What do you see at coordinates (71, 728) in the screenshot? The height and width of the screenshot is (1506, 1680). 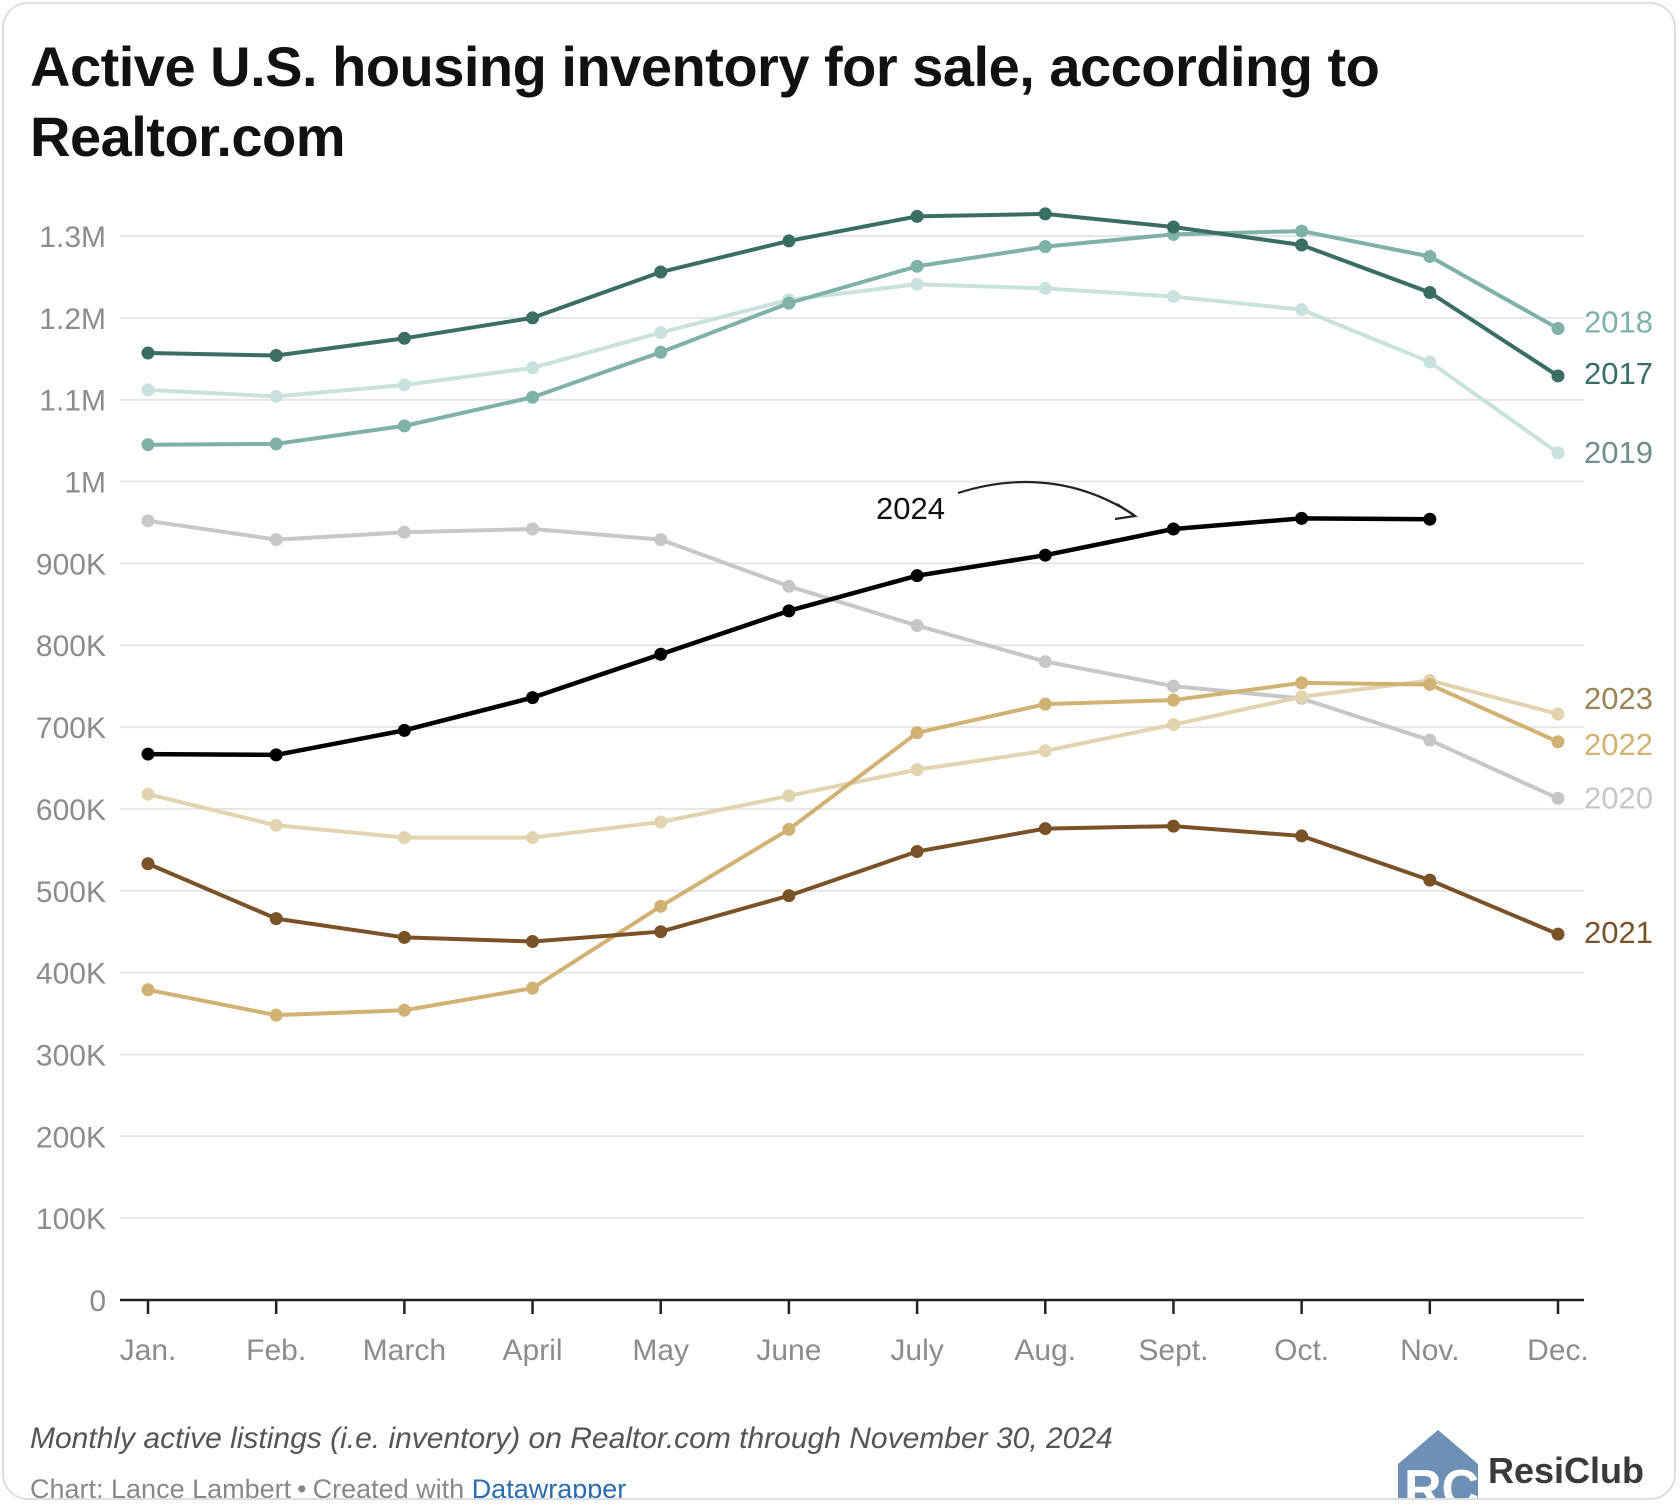 I see `y-tick-label: 700K` at bounding box center [71, 728].